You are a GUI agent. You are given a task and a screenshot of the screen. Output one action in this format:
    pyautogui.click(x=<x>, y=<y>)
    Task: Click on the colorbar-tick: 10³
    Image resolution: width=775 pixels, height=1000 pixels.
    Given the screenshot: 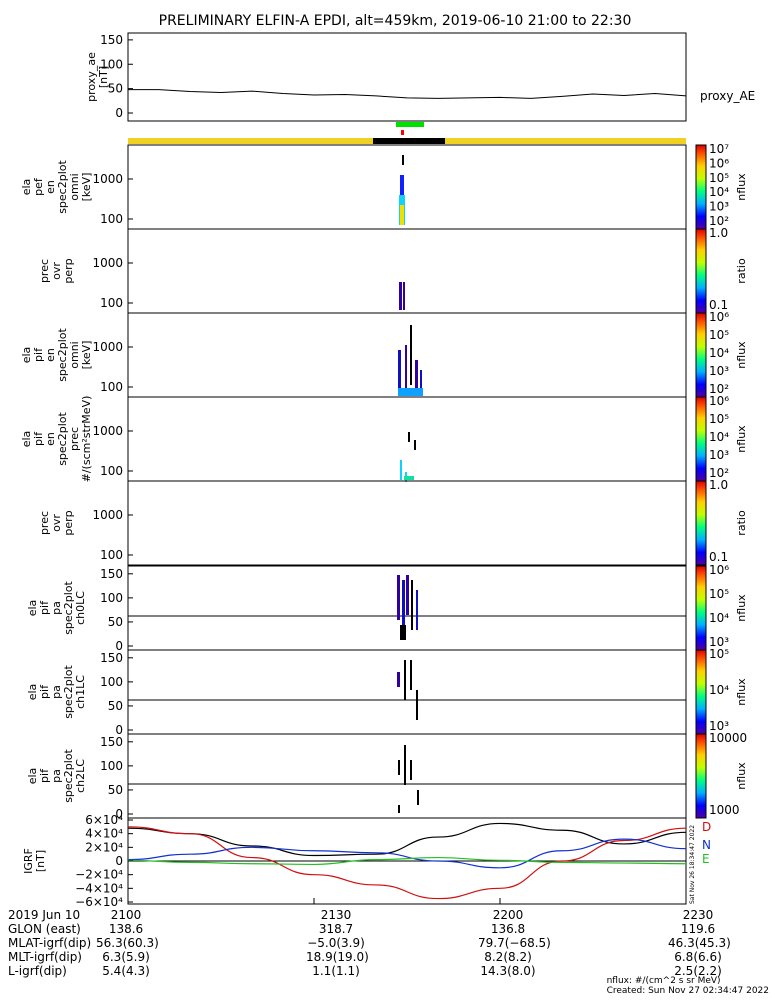 What is the action you would take?
    pyautogui.click(x=719, y=726)
    